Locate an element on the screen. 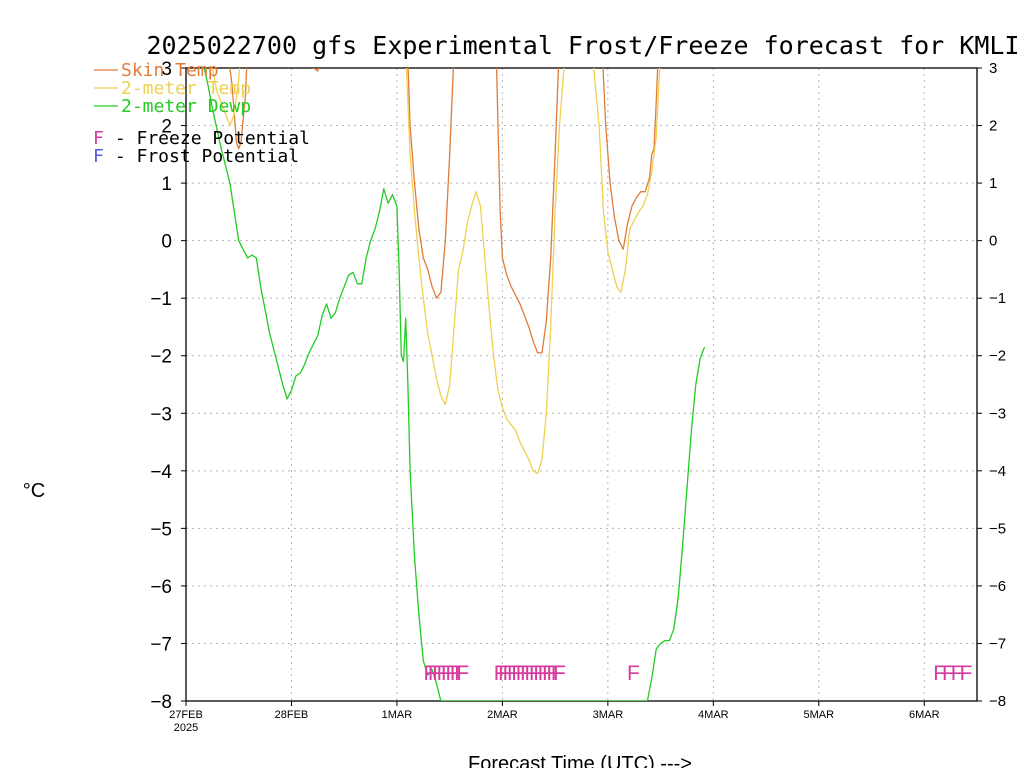 This screenshot has width=1024, height=768. legend-item-frost-potential: F - Frost Potential is located at coordinates (196, 156).